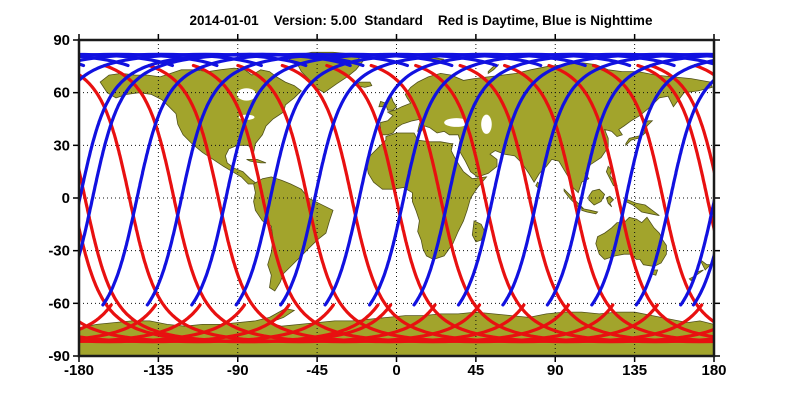 The width and height of the screenshot is (800, 400). Describe the element at coordinates (59, 356) in the screenshot. I see `y-tick-label: -90` at that location.